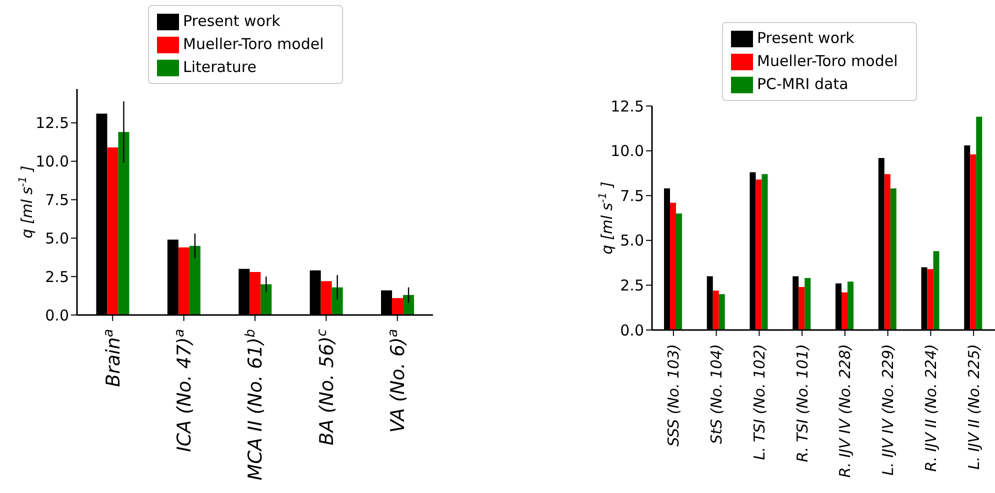 The image size is (995, 493). I want to click on legend-label: Literature, so click(219, 67).